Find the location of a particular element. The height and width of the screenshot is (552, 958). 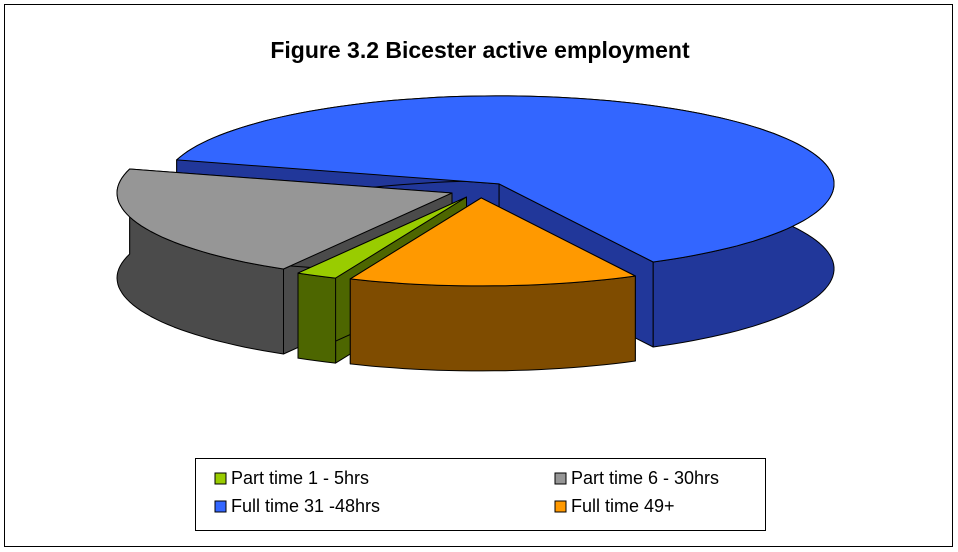

chart-title: Figure 3.2 Bicester active employment is located at coordinates (480, 50).